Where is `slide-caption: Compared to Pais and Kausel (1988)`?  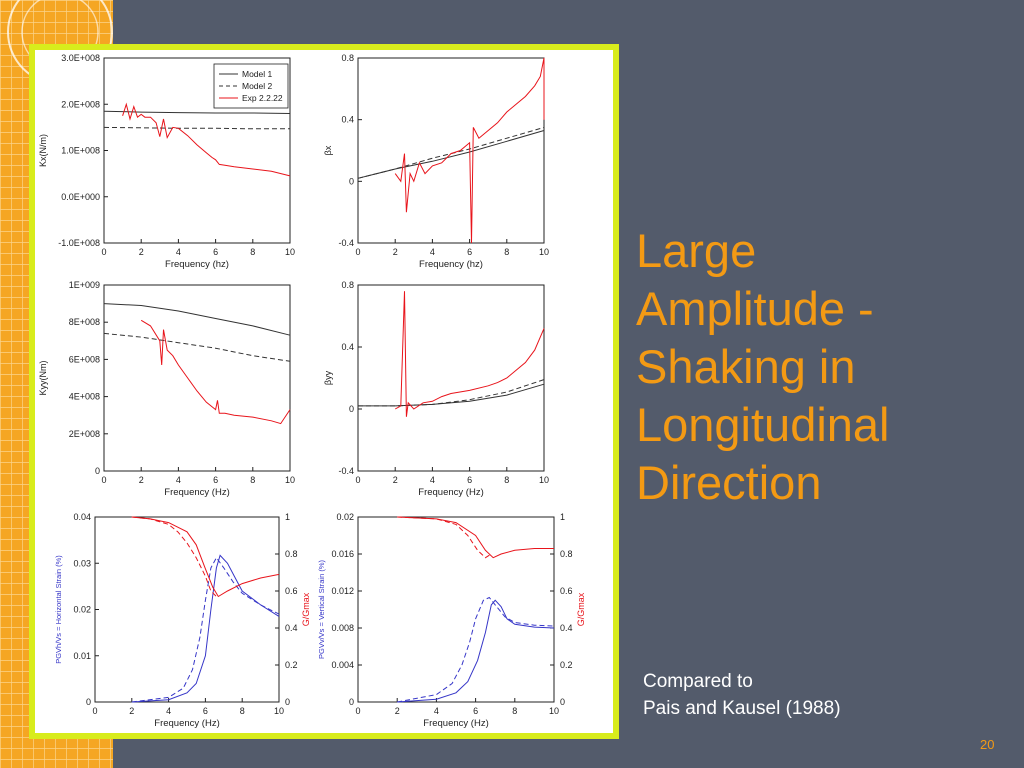
slide-caption: Compared to Pais and Kausel (1988) is located at coordinates (742, 695).